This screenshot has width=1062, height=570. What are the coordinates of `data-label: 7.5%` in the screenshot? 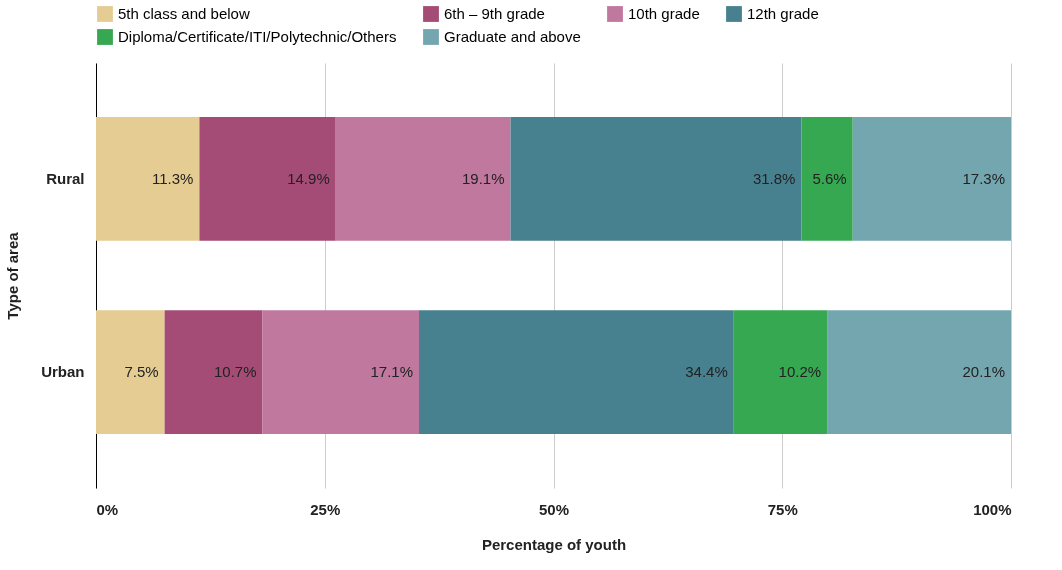 It's located at (141, 372).